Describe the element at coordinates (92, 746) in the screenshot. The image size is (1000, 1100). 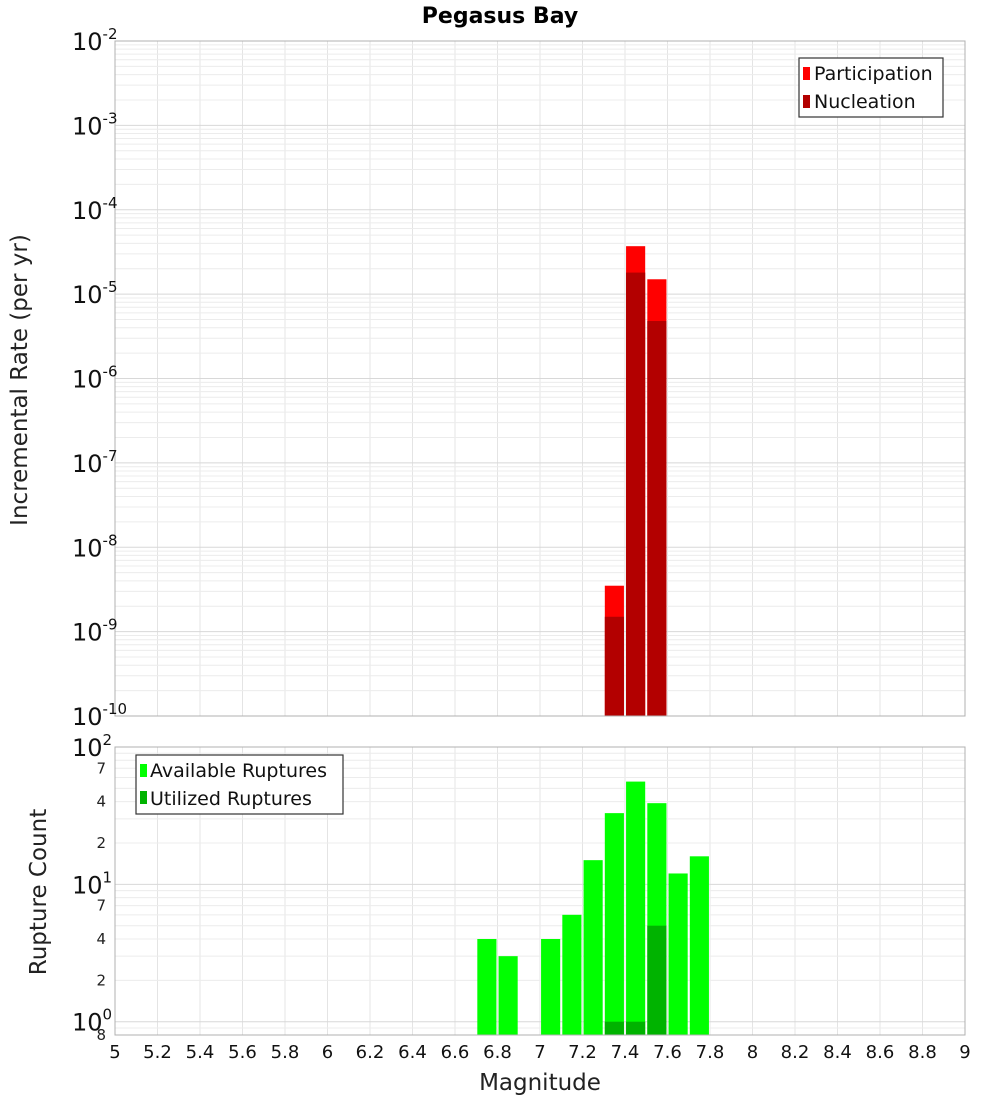
I see `count-y-tick-major: 10²` at that location.